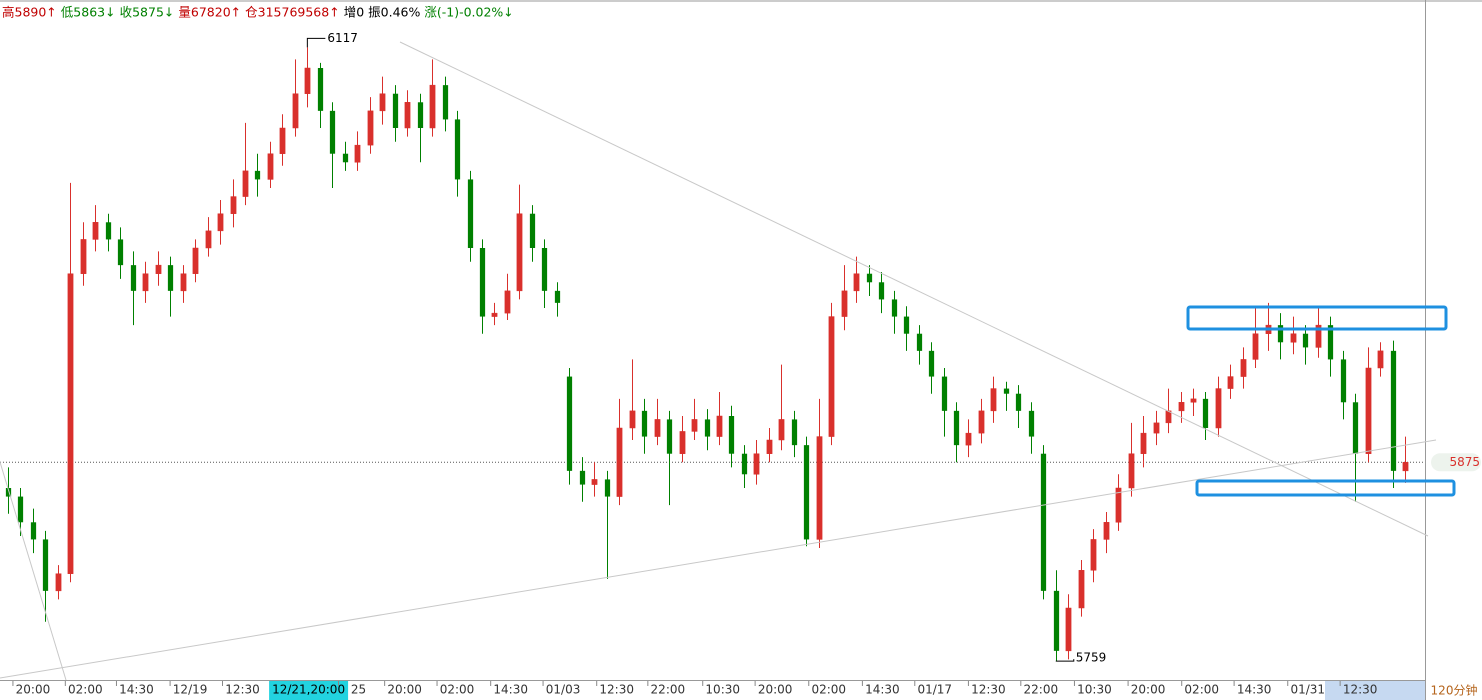 This screenshot has width=1482, height=700. I want to click on annotation-leader, so click(1065, 660).